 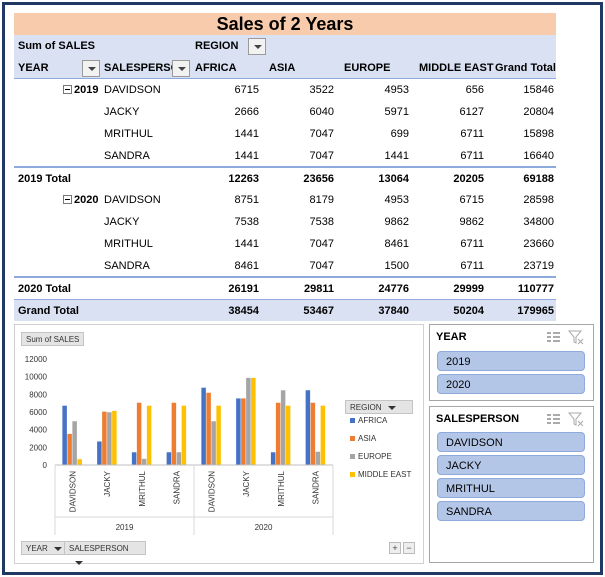 I want to click on axis-year-button: YEAR, so click(x=44, y=548).